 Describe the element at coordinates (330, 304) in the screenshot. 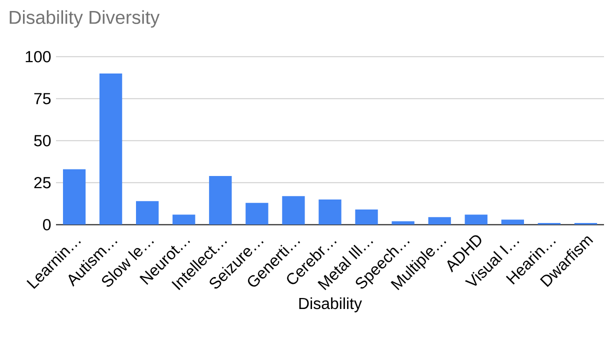

I see `x-axis-title: Disability` at that location.